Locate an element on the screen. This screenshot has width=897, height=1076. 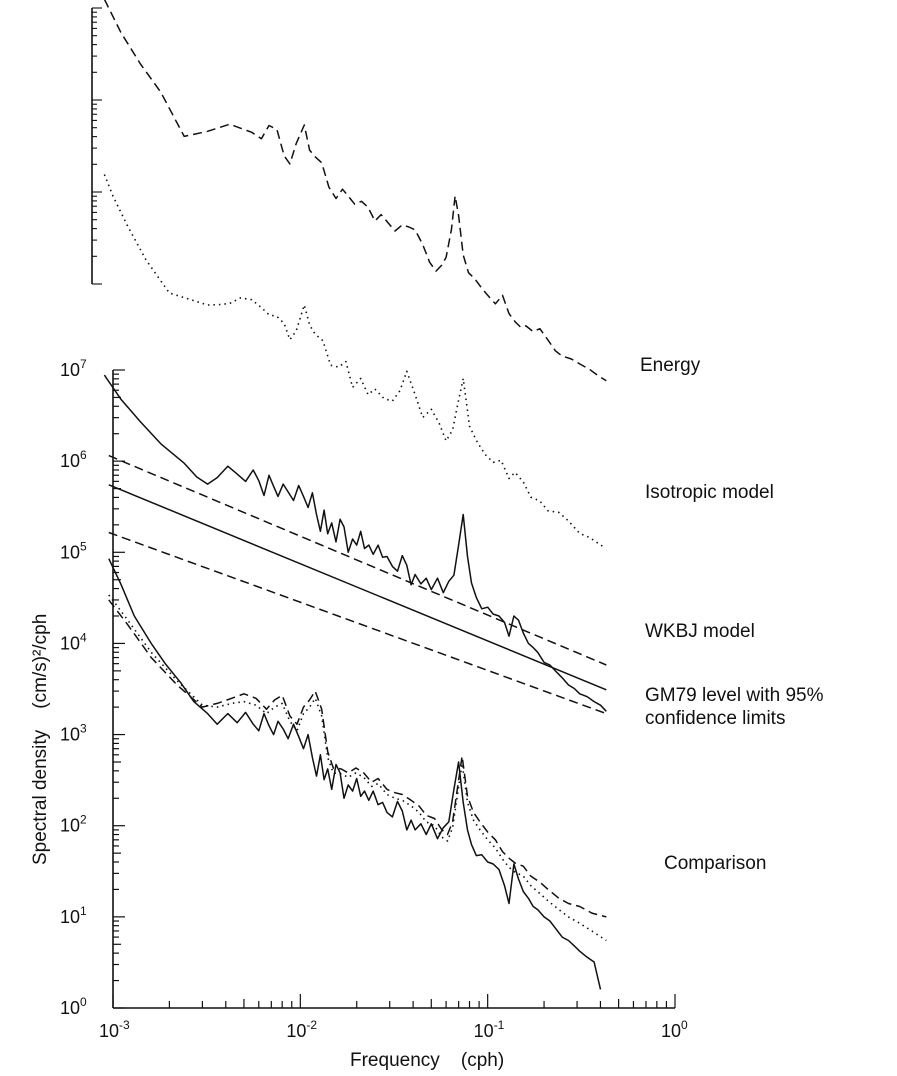
series-line-solid is located at coordinates (357, 587).